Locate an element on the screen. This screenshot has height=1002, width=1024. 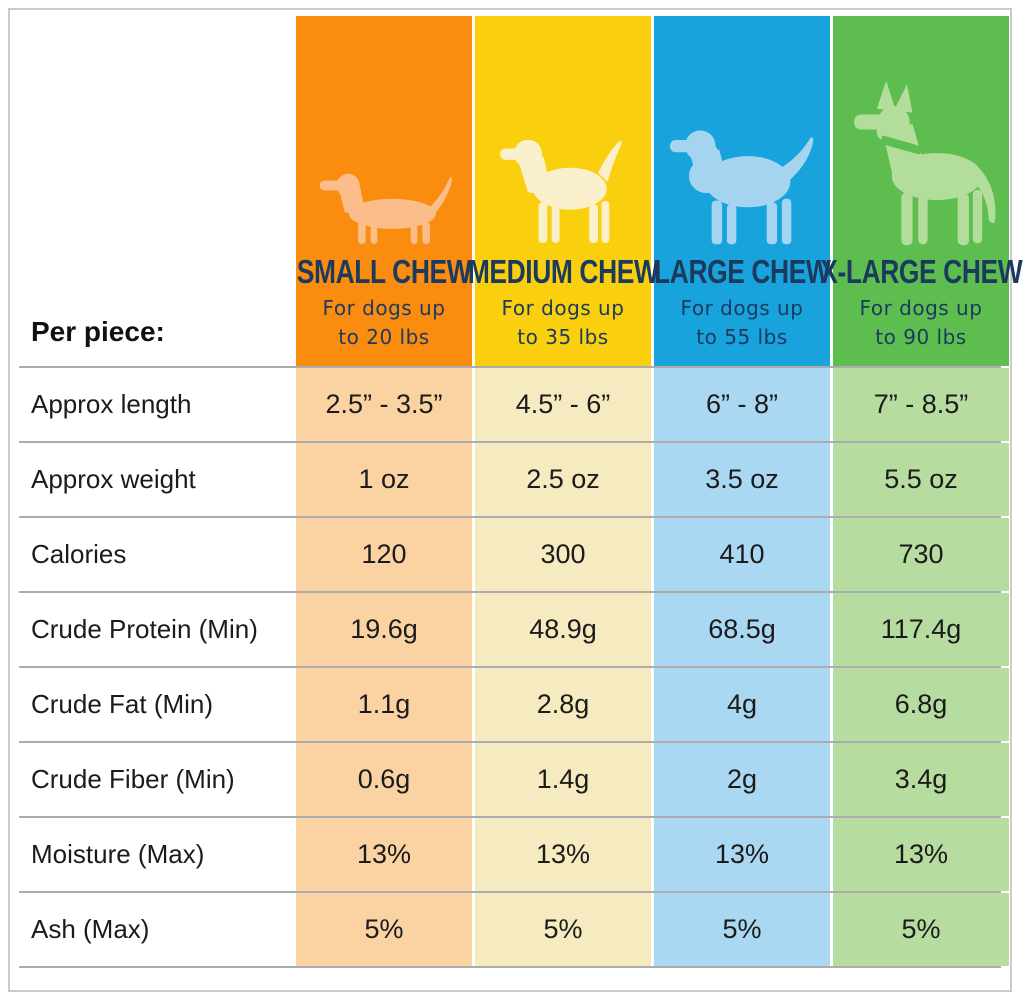
great-dane-icon is located at coordinates (921, 160).